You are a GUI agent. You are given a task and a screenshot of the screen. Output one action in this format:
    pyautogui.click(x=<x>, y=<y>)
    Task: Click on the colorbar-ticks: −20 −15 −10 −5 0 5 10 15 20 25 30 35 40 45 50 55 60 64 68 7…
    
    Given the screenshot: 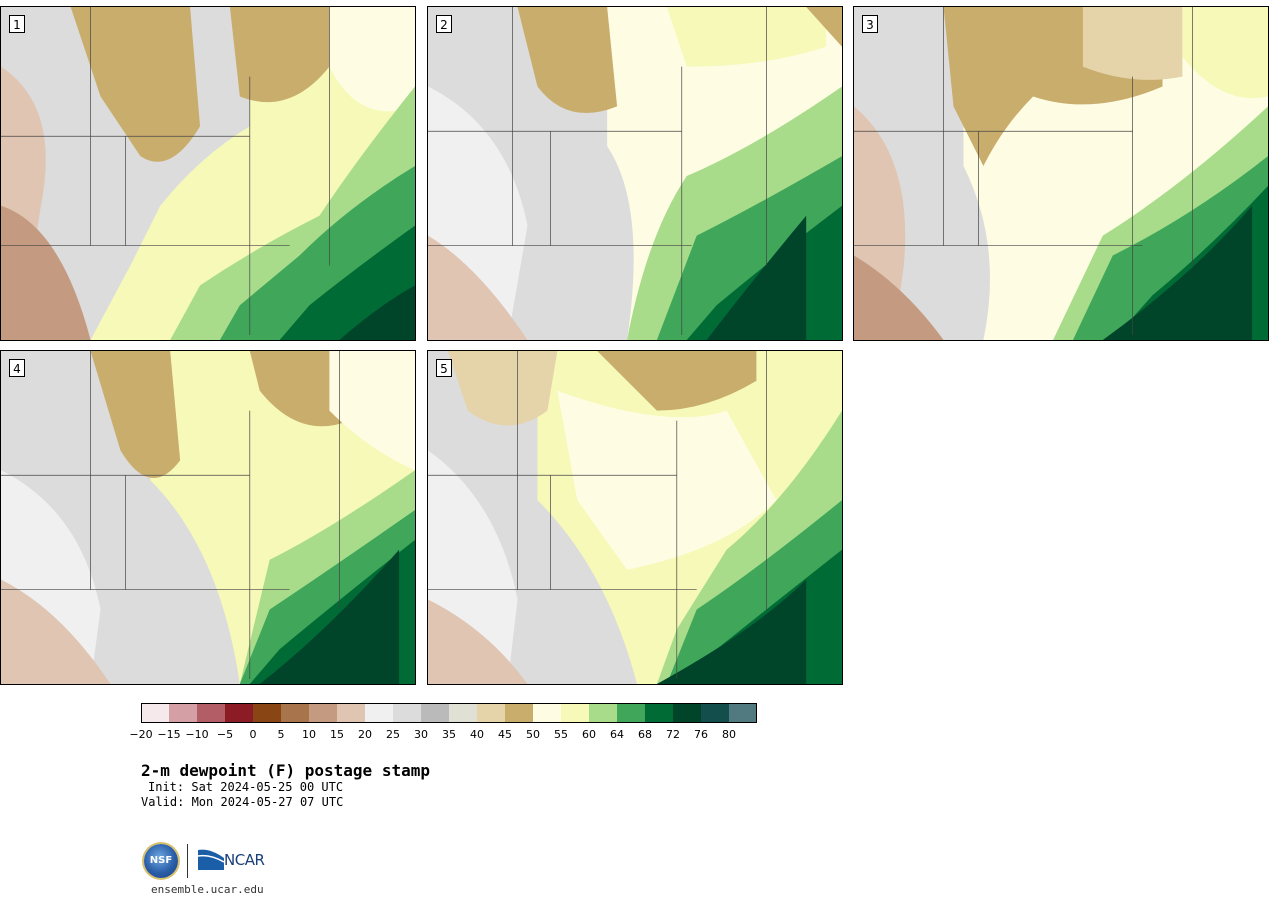 What is the action you would take?
    pyautogui.click(x=445, y=735)
    